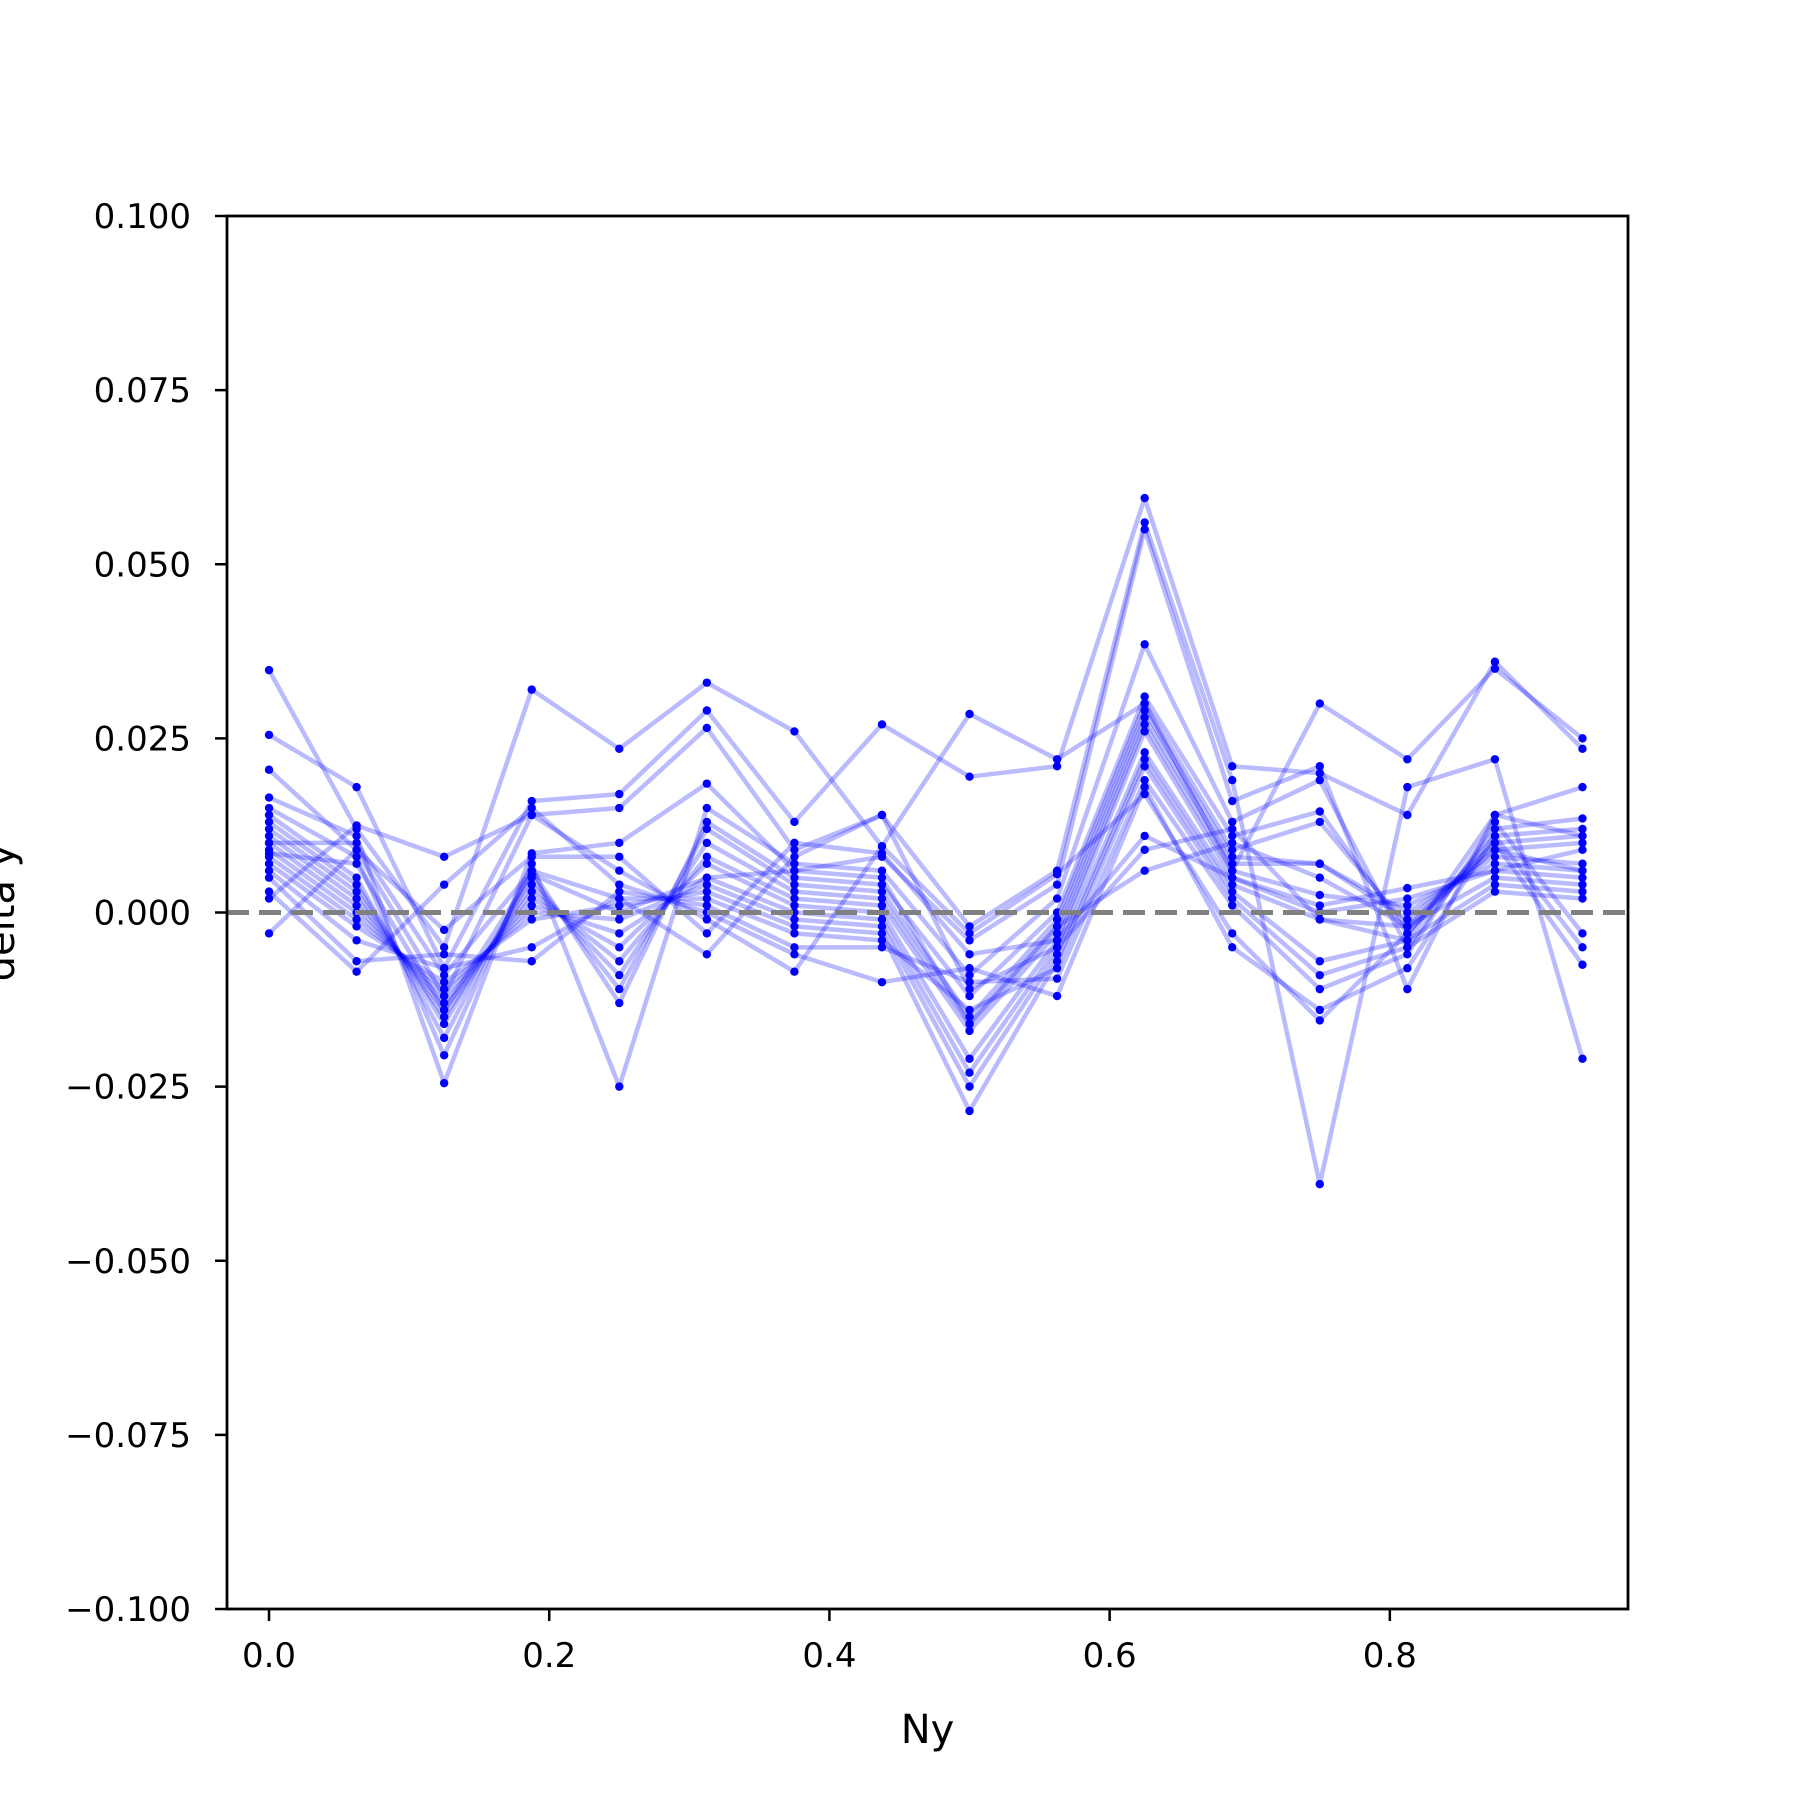 The width and height of the screenshot is (1800, 1800). Describe the element at coordinates (142, 391) in the screenshot. I see `y-tick-label: 0.075` at that location.